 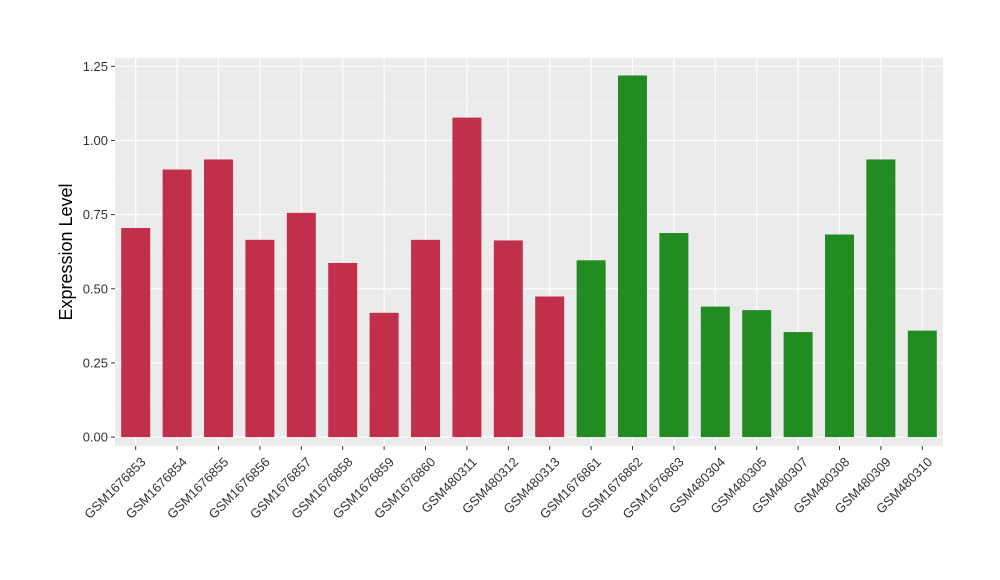 What do you see at coordinates (218, 298) in the screenshot?
I see `bar-GSM1676855` at bounding box center [218, 298].